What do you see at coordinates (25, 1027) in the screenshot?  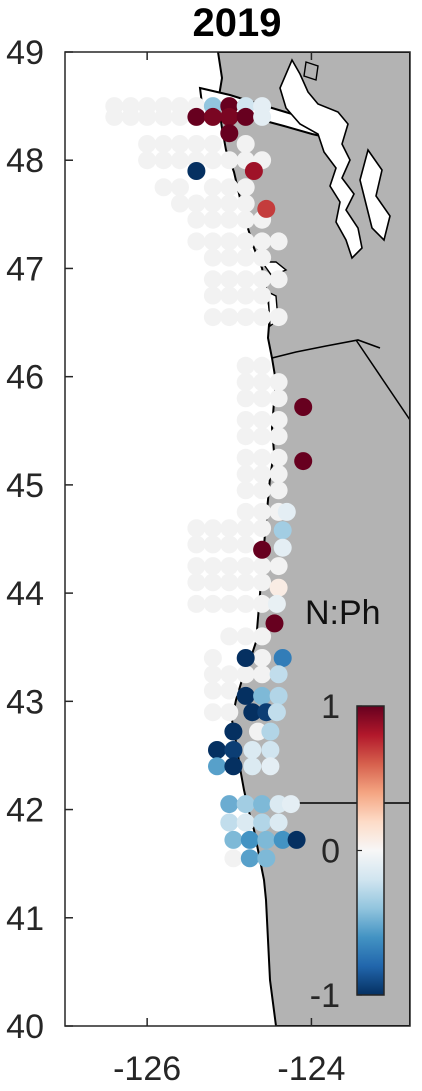 I see `y-tick-label: 40` at bounding box center [25, 1027].